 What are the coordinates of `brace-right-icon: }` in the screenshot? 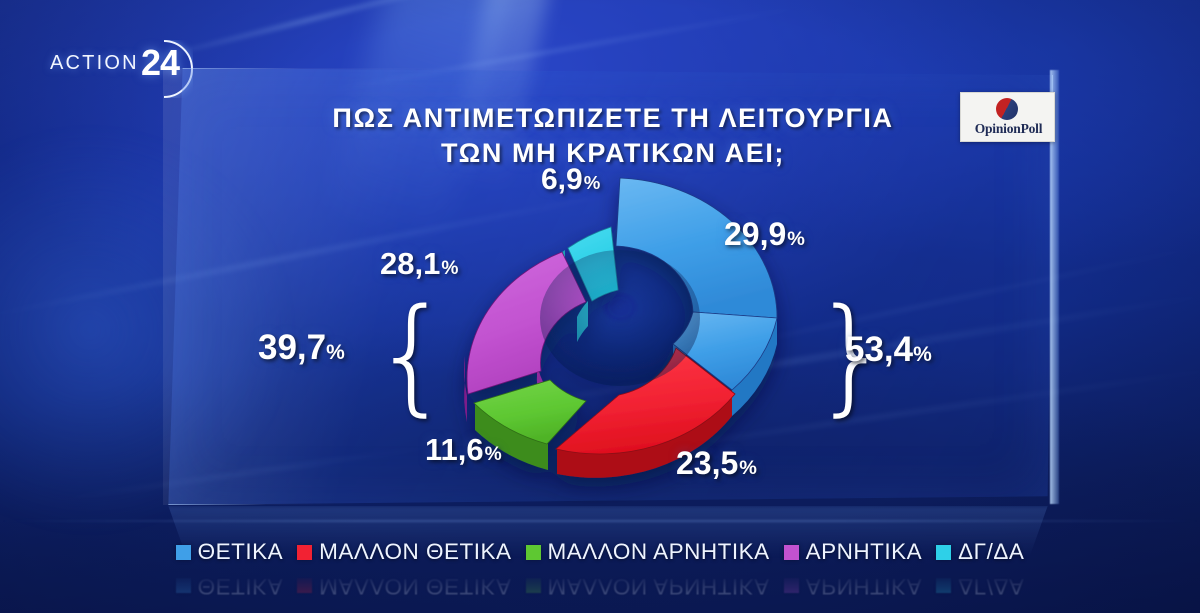 It's located at (852, 354).